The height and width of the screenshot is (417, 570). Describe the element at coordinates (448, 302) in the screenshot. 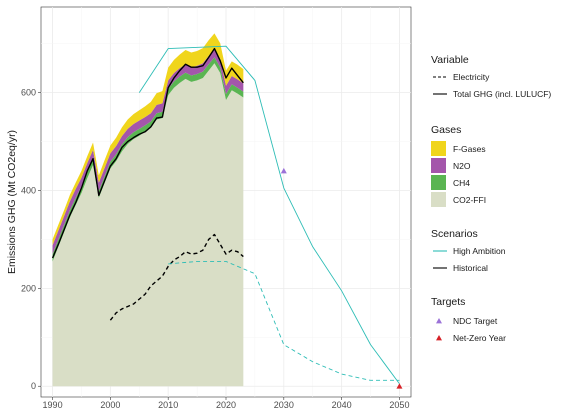

I see `legend-title-targets: Targets` at that location.